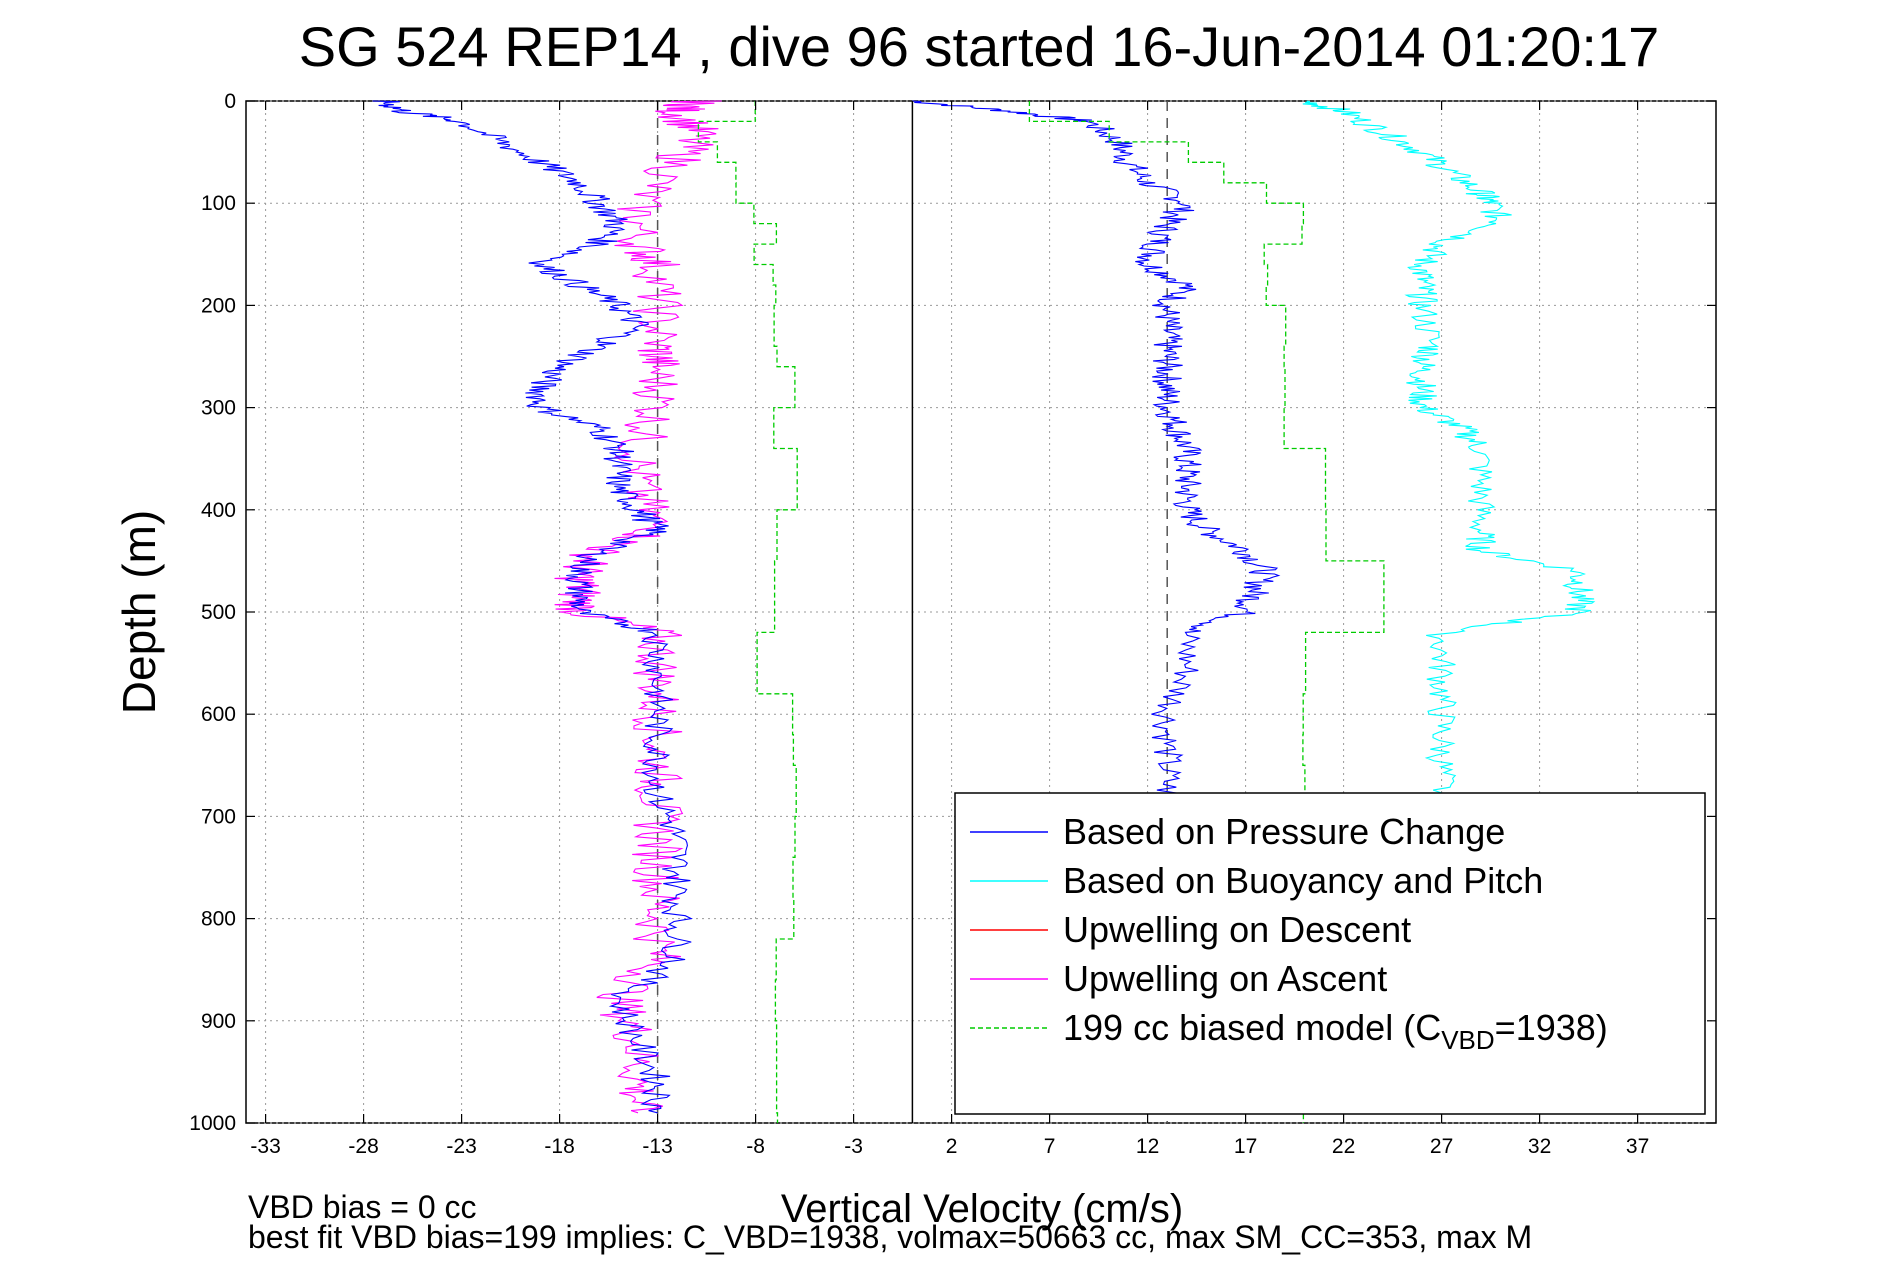  I want to click on x-tick-label: -8, so click(755, 1146).